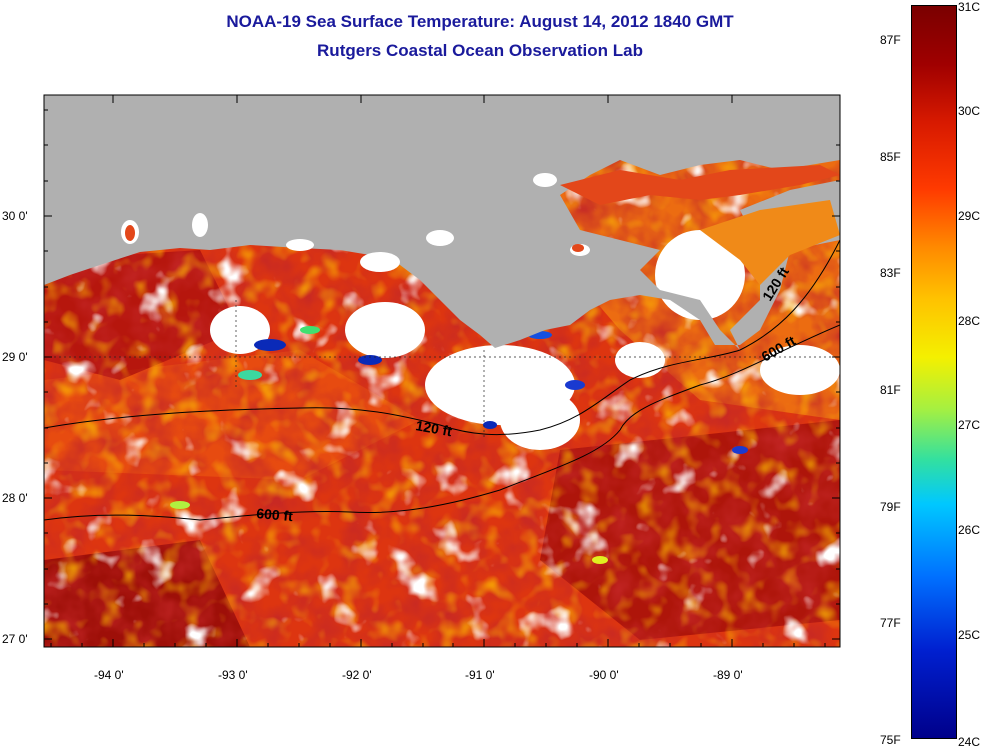  Describe the element at coordinates (275, 514) in the screenshot. I see `contour-label: 600 ft` at that location.